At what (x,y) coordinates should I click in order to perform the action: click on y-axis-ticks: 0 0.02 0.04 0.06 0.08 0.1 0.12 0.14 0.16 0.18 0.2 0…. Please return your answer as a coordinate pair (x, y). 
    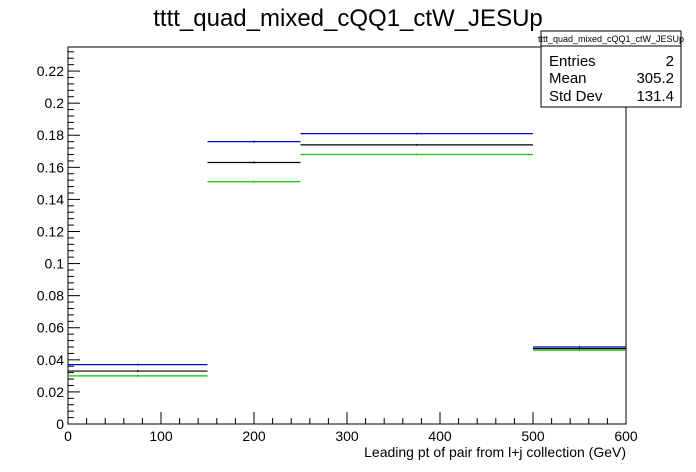
    Looking at the image, I should click on (58, 241).